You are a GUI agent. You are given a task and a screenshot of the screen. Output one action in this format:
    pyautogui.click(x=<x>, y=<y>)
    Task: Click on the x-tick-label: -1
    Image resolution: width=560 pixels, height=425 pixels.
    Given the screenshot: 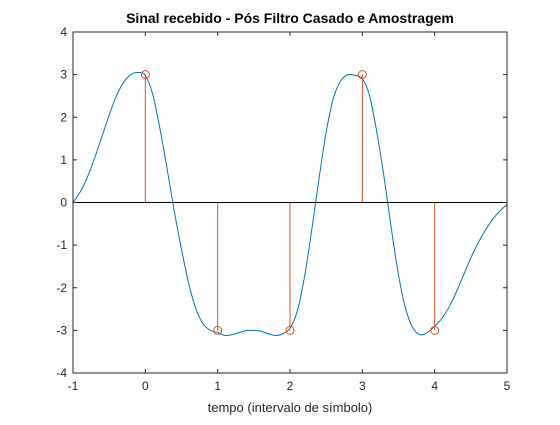 What is the action you would take?
    pyautogui.click(x=73, y=386)
    